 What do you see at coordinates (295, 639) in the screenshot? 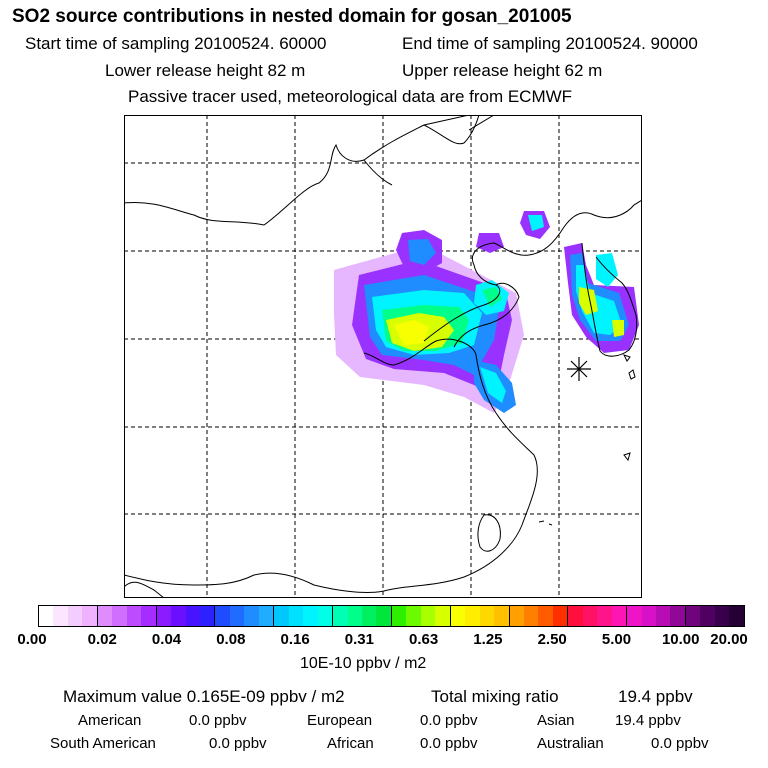
I see `color-scale-tick-label: 0.16` at bounding box center [295, 639].